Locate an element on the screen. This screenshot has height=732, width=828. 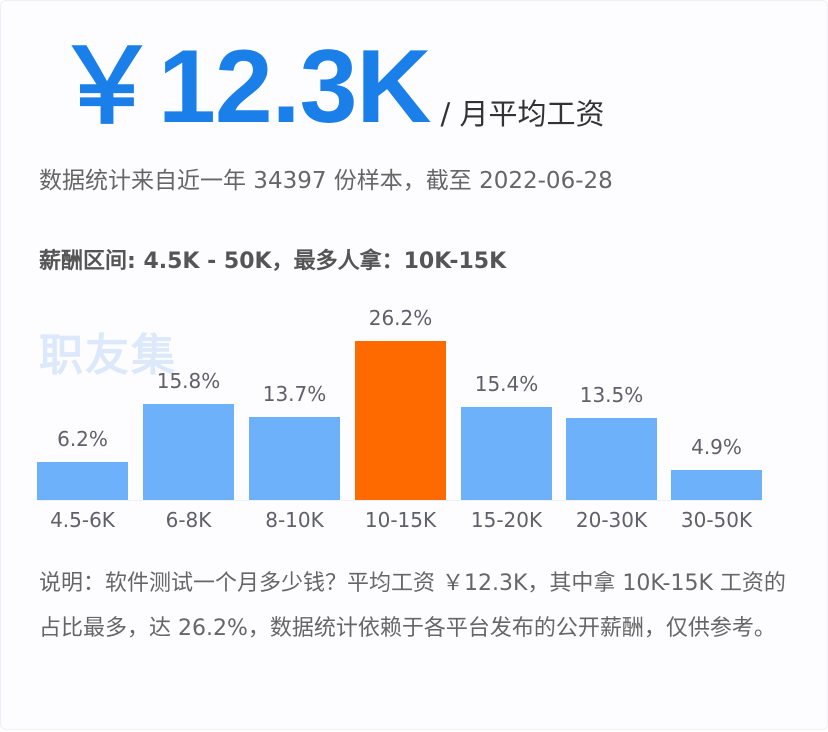
watermark-logo: 职友集 is located at coordinates (108, 355).